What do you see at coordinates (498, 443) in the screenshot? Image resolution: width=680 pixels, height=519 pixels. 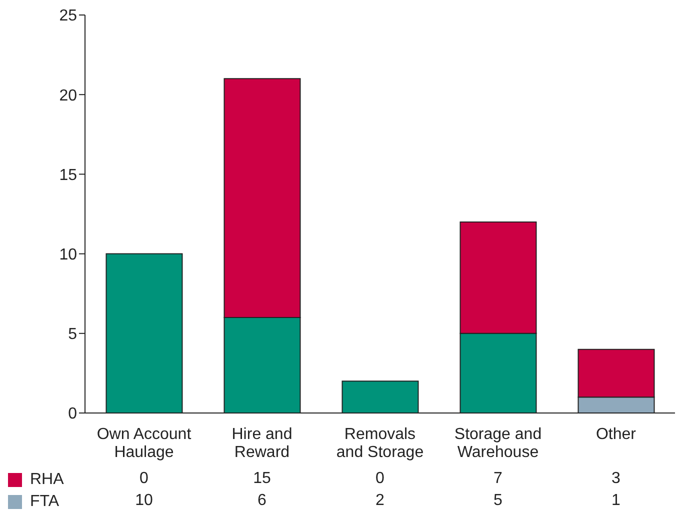 I see `x-tick-label: Storage and Warehouse` at bounding box center [498, 443].